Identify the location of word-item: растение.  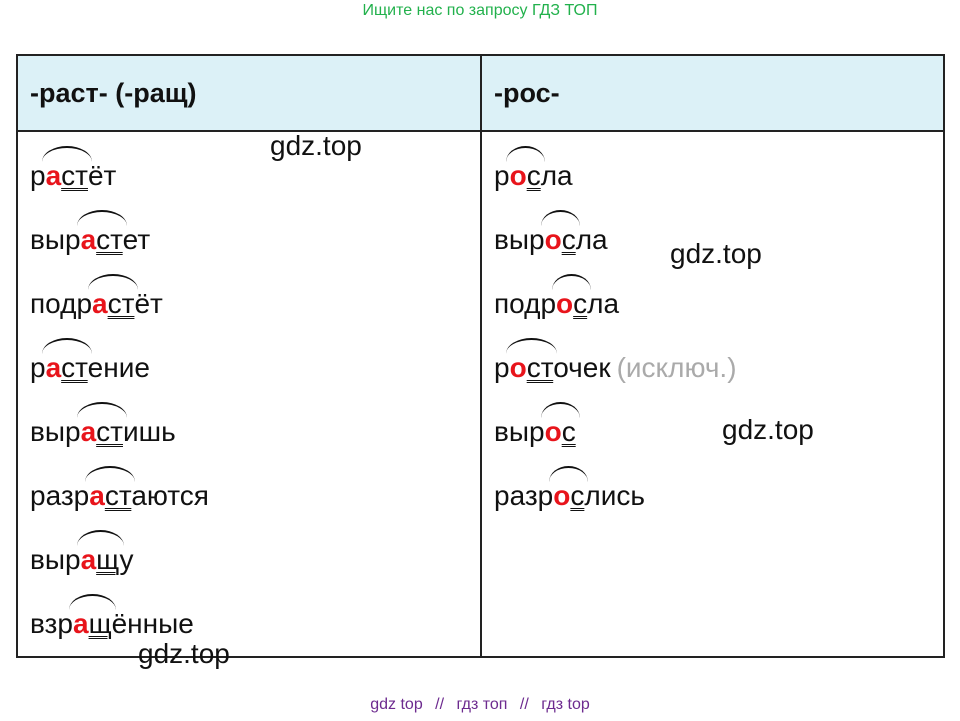
(90, 367).